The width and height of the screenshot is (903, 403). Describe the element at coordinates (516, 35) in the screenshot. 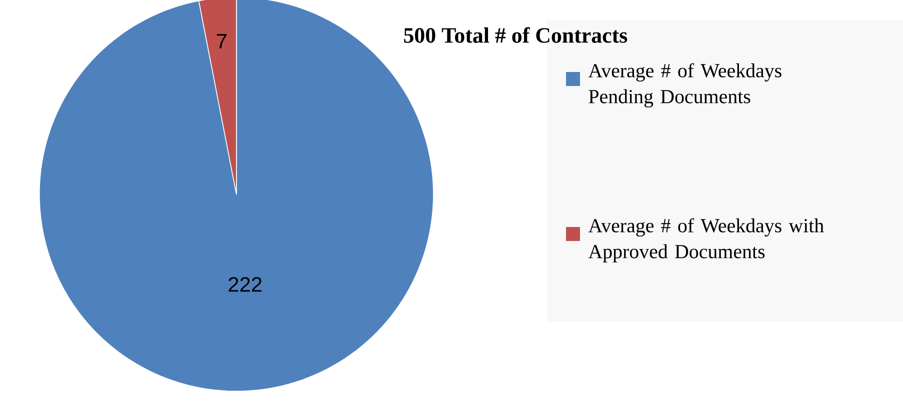

I see `text: 500 Total # of Contracts` at that location.